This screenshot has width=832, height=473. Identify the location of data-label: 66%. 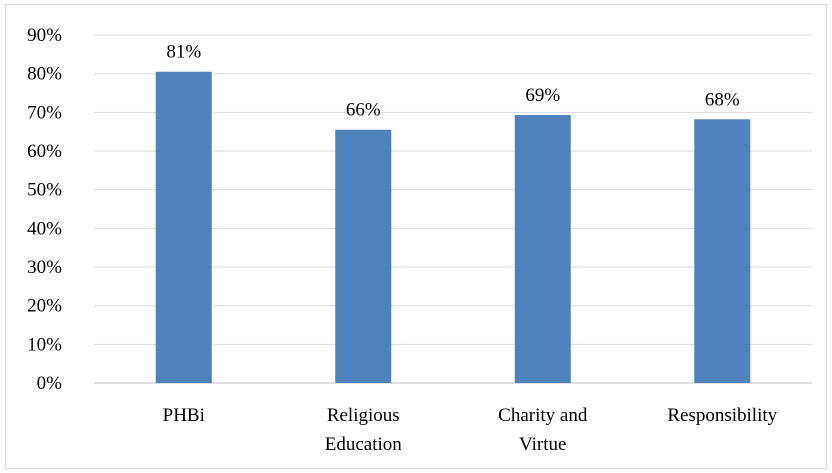
(363, 110).